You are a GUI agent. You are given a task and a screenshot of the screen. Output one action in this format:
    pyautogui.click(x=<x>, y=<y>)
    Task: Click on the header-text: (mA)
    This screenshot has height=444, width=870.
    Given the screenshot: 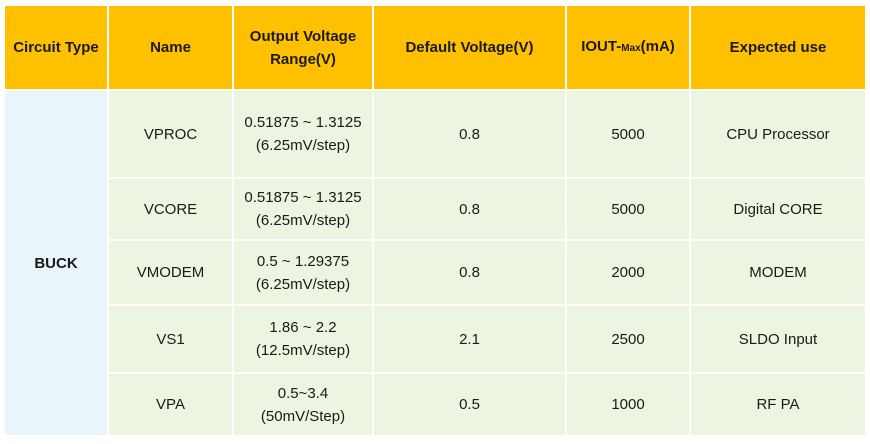 What is the action you would take?
    pyautogui.click(x=657, y=46)
    